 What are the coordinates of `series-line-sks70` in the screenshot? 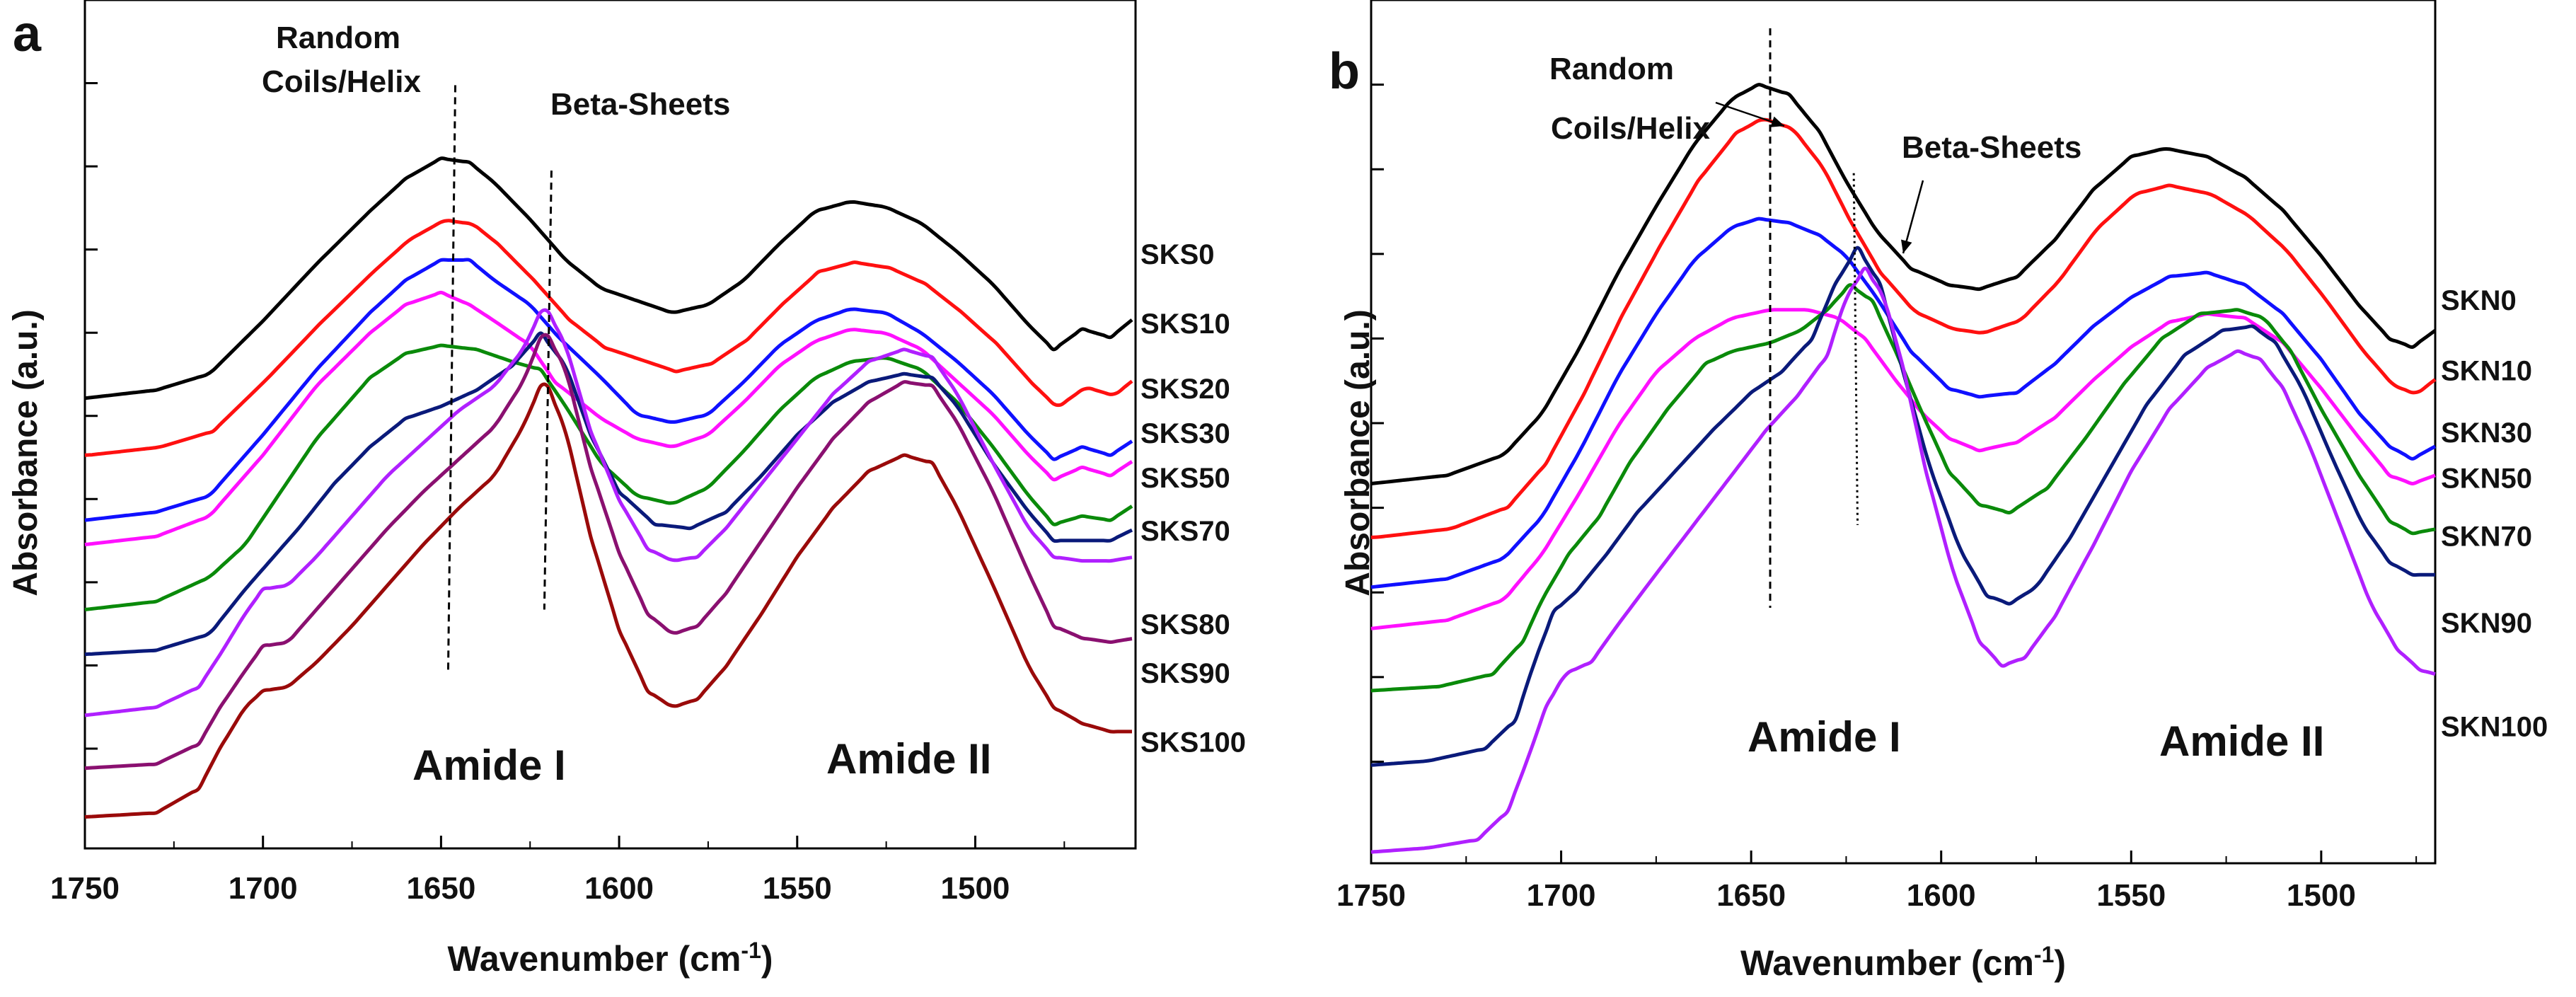 It's located at (608, 494).